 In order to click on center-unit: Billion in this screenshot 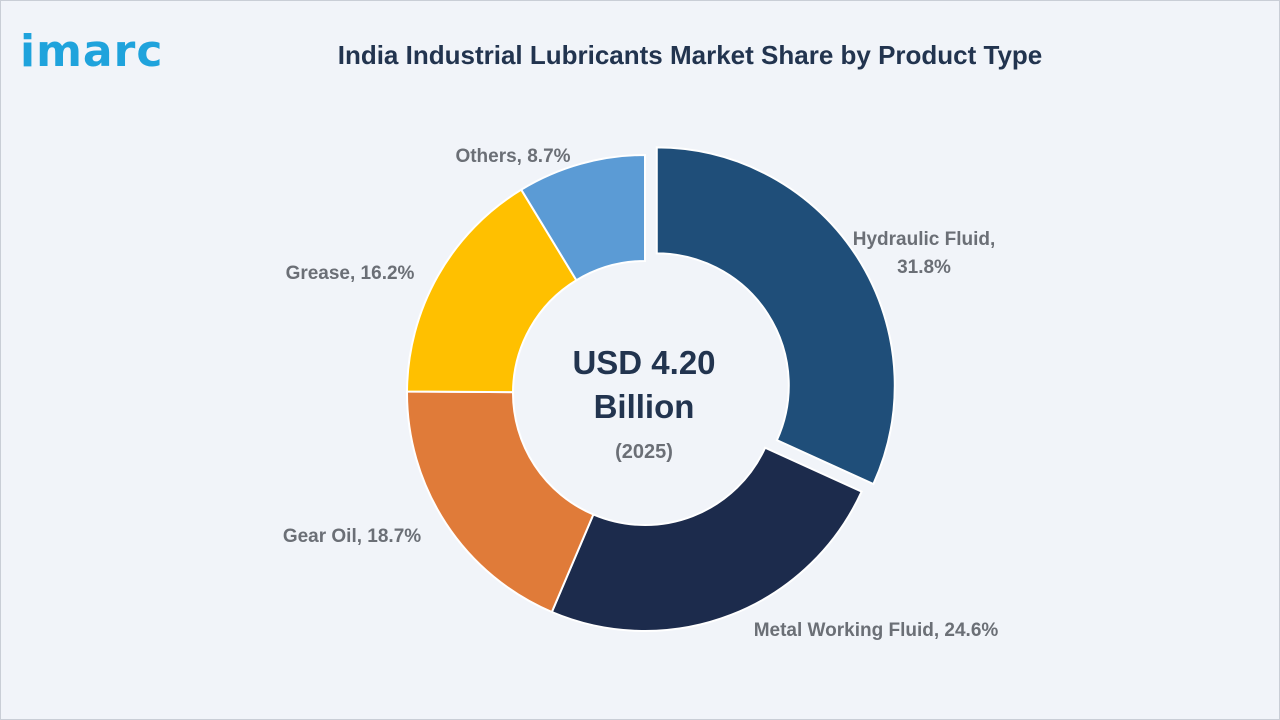, I will do `click(644, 406)`.